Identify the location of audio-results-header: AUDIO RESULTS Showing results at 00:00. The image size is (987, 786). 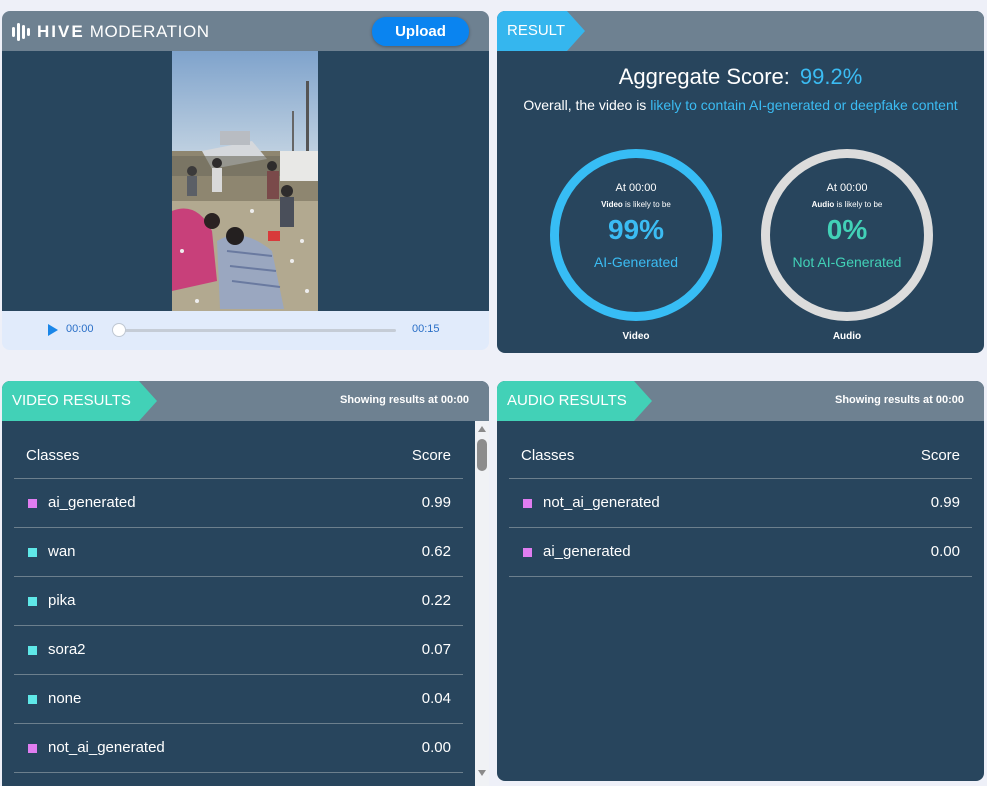
(740, 401).